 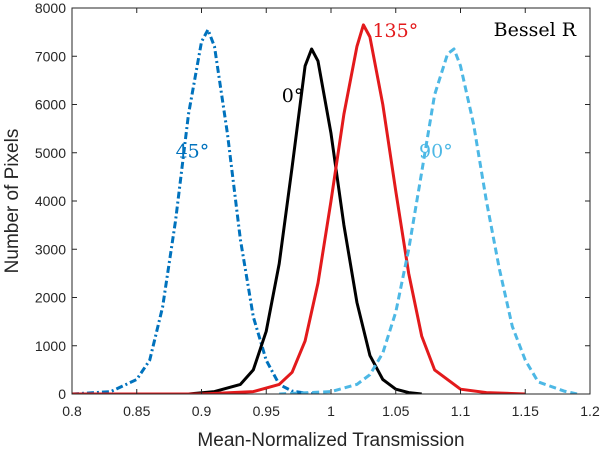 What do you see at coordinates (50, 105) in the screenshot?
I see `y-tick-label: 6000` at bounding box center [50, 105].